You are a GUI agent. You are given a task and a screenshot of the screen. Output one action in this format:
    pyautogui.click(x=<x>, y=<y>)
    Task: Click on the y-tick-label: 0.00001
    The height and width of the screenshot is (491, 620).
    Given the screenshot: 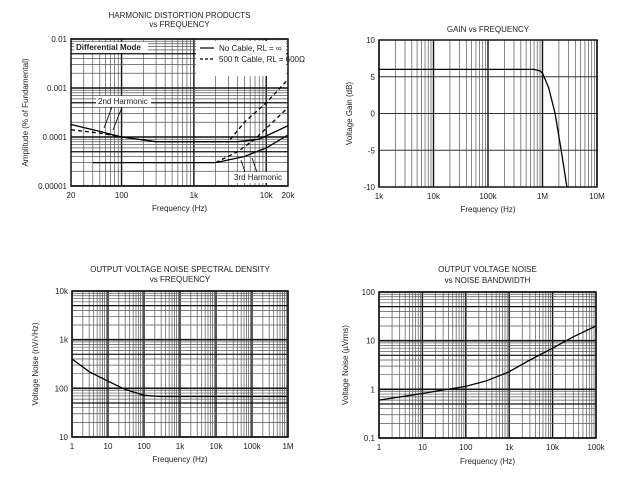 What is the action you would take?
    pyautogui.click(x=52, y=186)
    